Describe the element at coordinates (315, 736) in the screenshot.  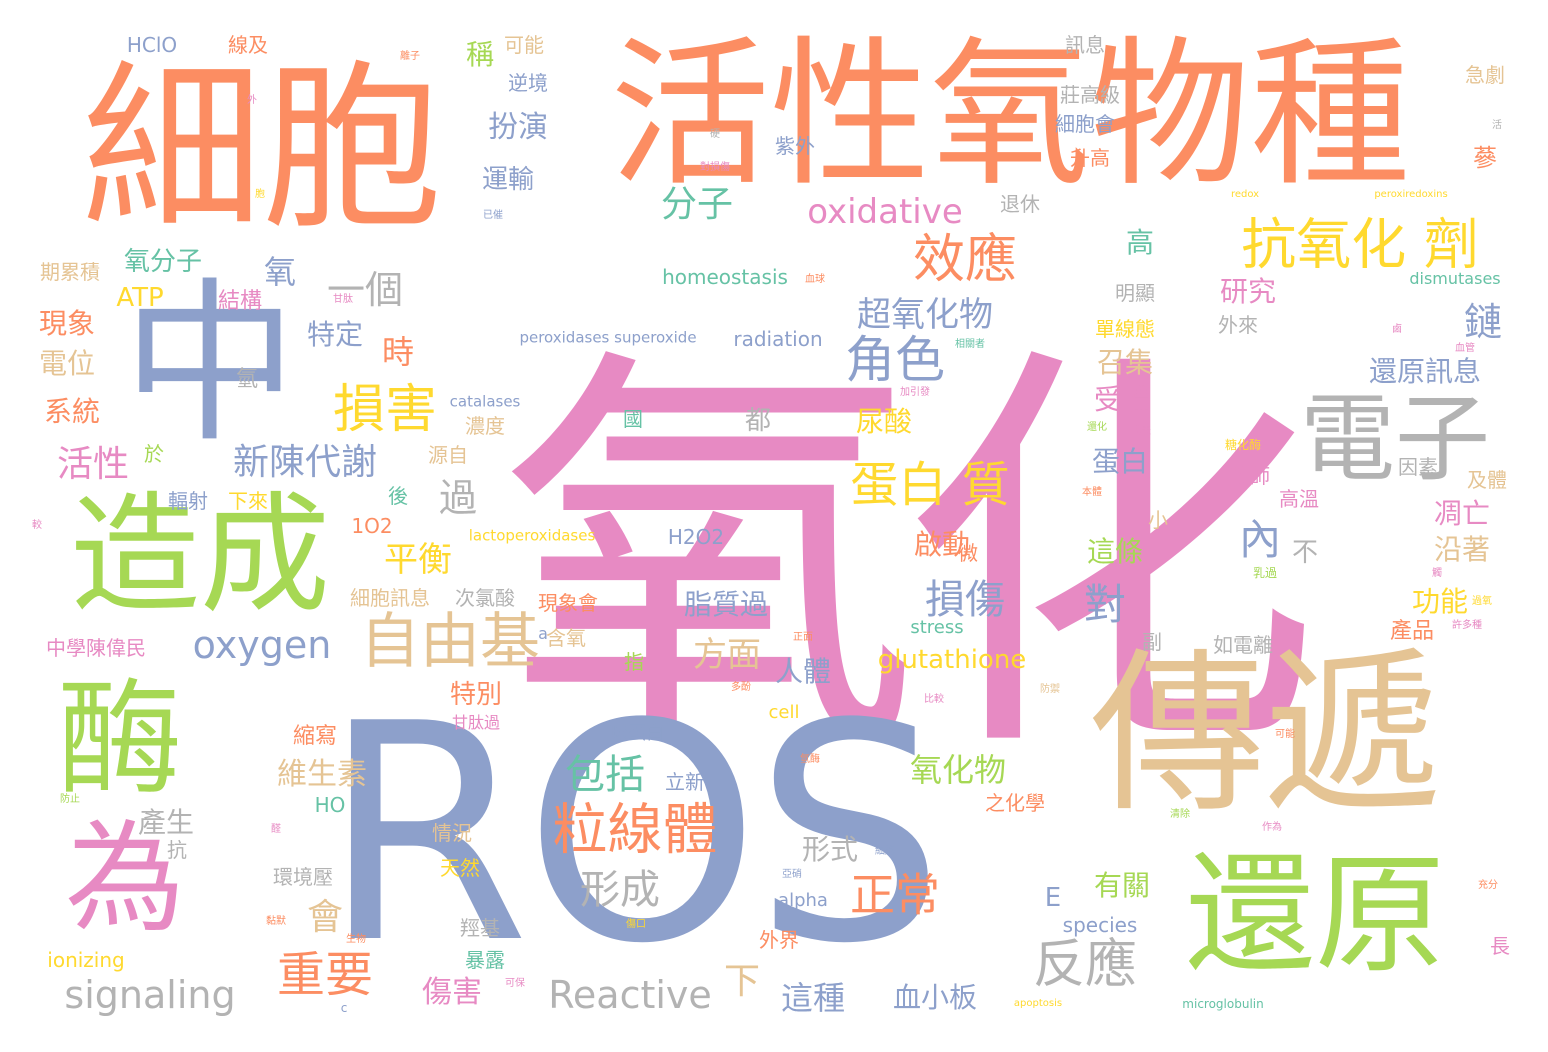
I see `word: 縮寫` at that location.